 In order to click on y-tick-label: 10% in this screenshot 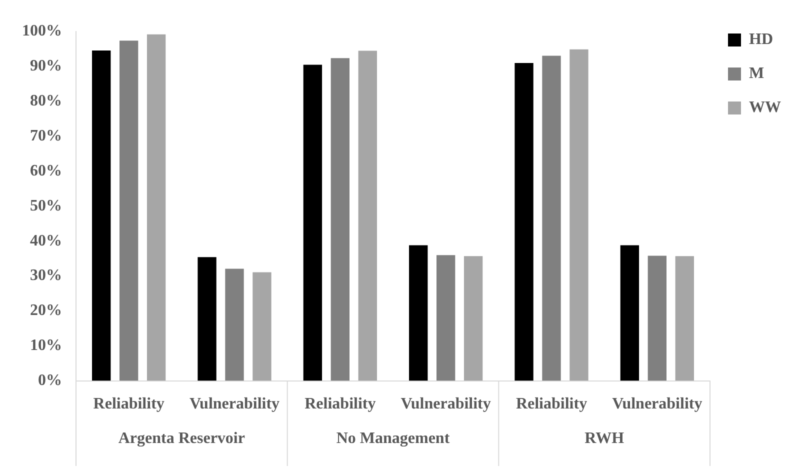, I will do `click(46, 345)`.